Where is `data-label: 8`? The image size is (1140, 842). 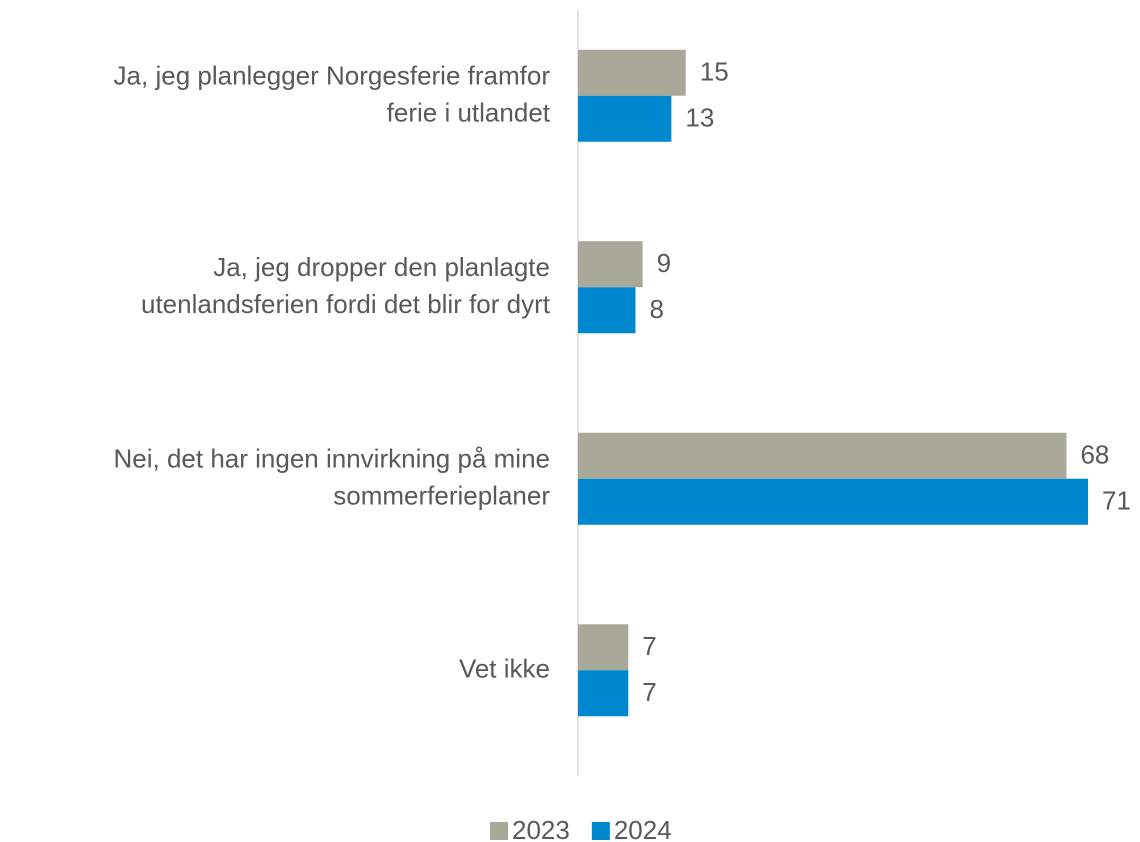 data-label: 8 is located at coordinates (656, 309).